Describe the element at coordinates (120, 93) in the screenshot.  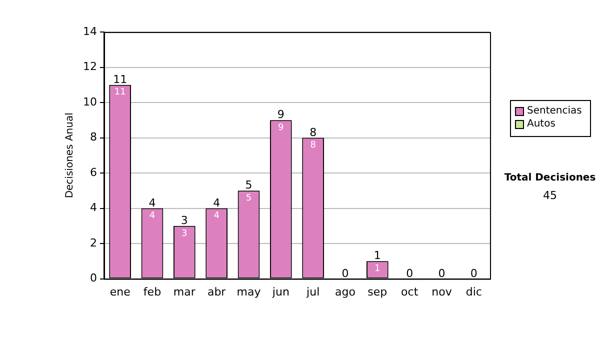
I see `data-label: 11` at that location.